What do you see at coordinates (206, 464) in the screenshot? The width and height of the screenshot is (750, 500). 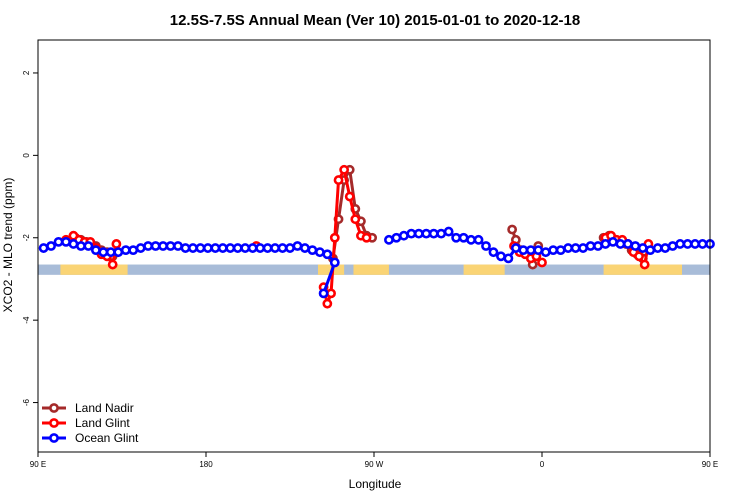 I see `x-tick-label: 180` at bounding box center [206, 464].